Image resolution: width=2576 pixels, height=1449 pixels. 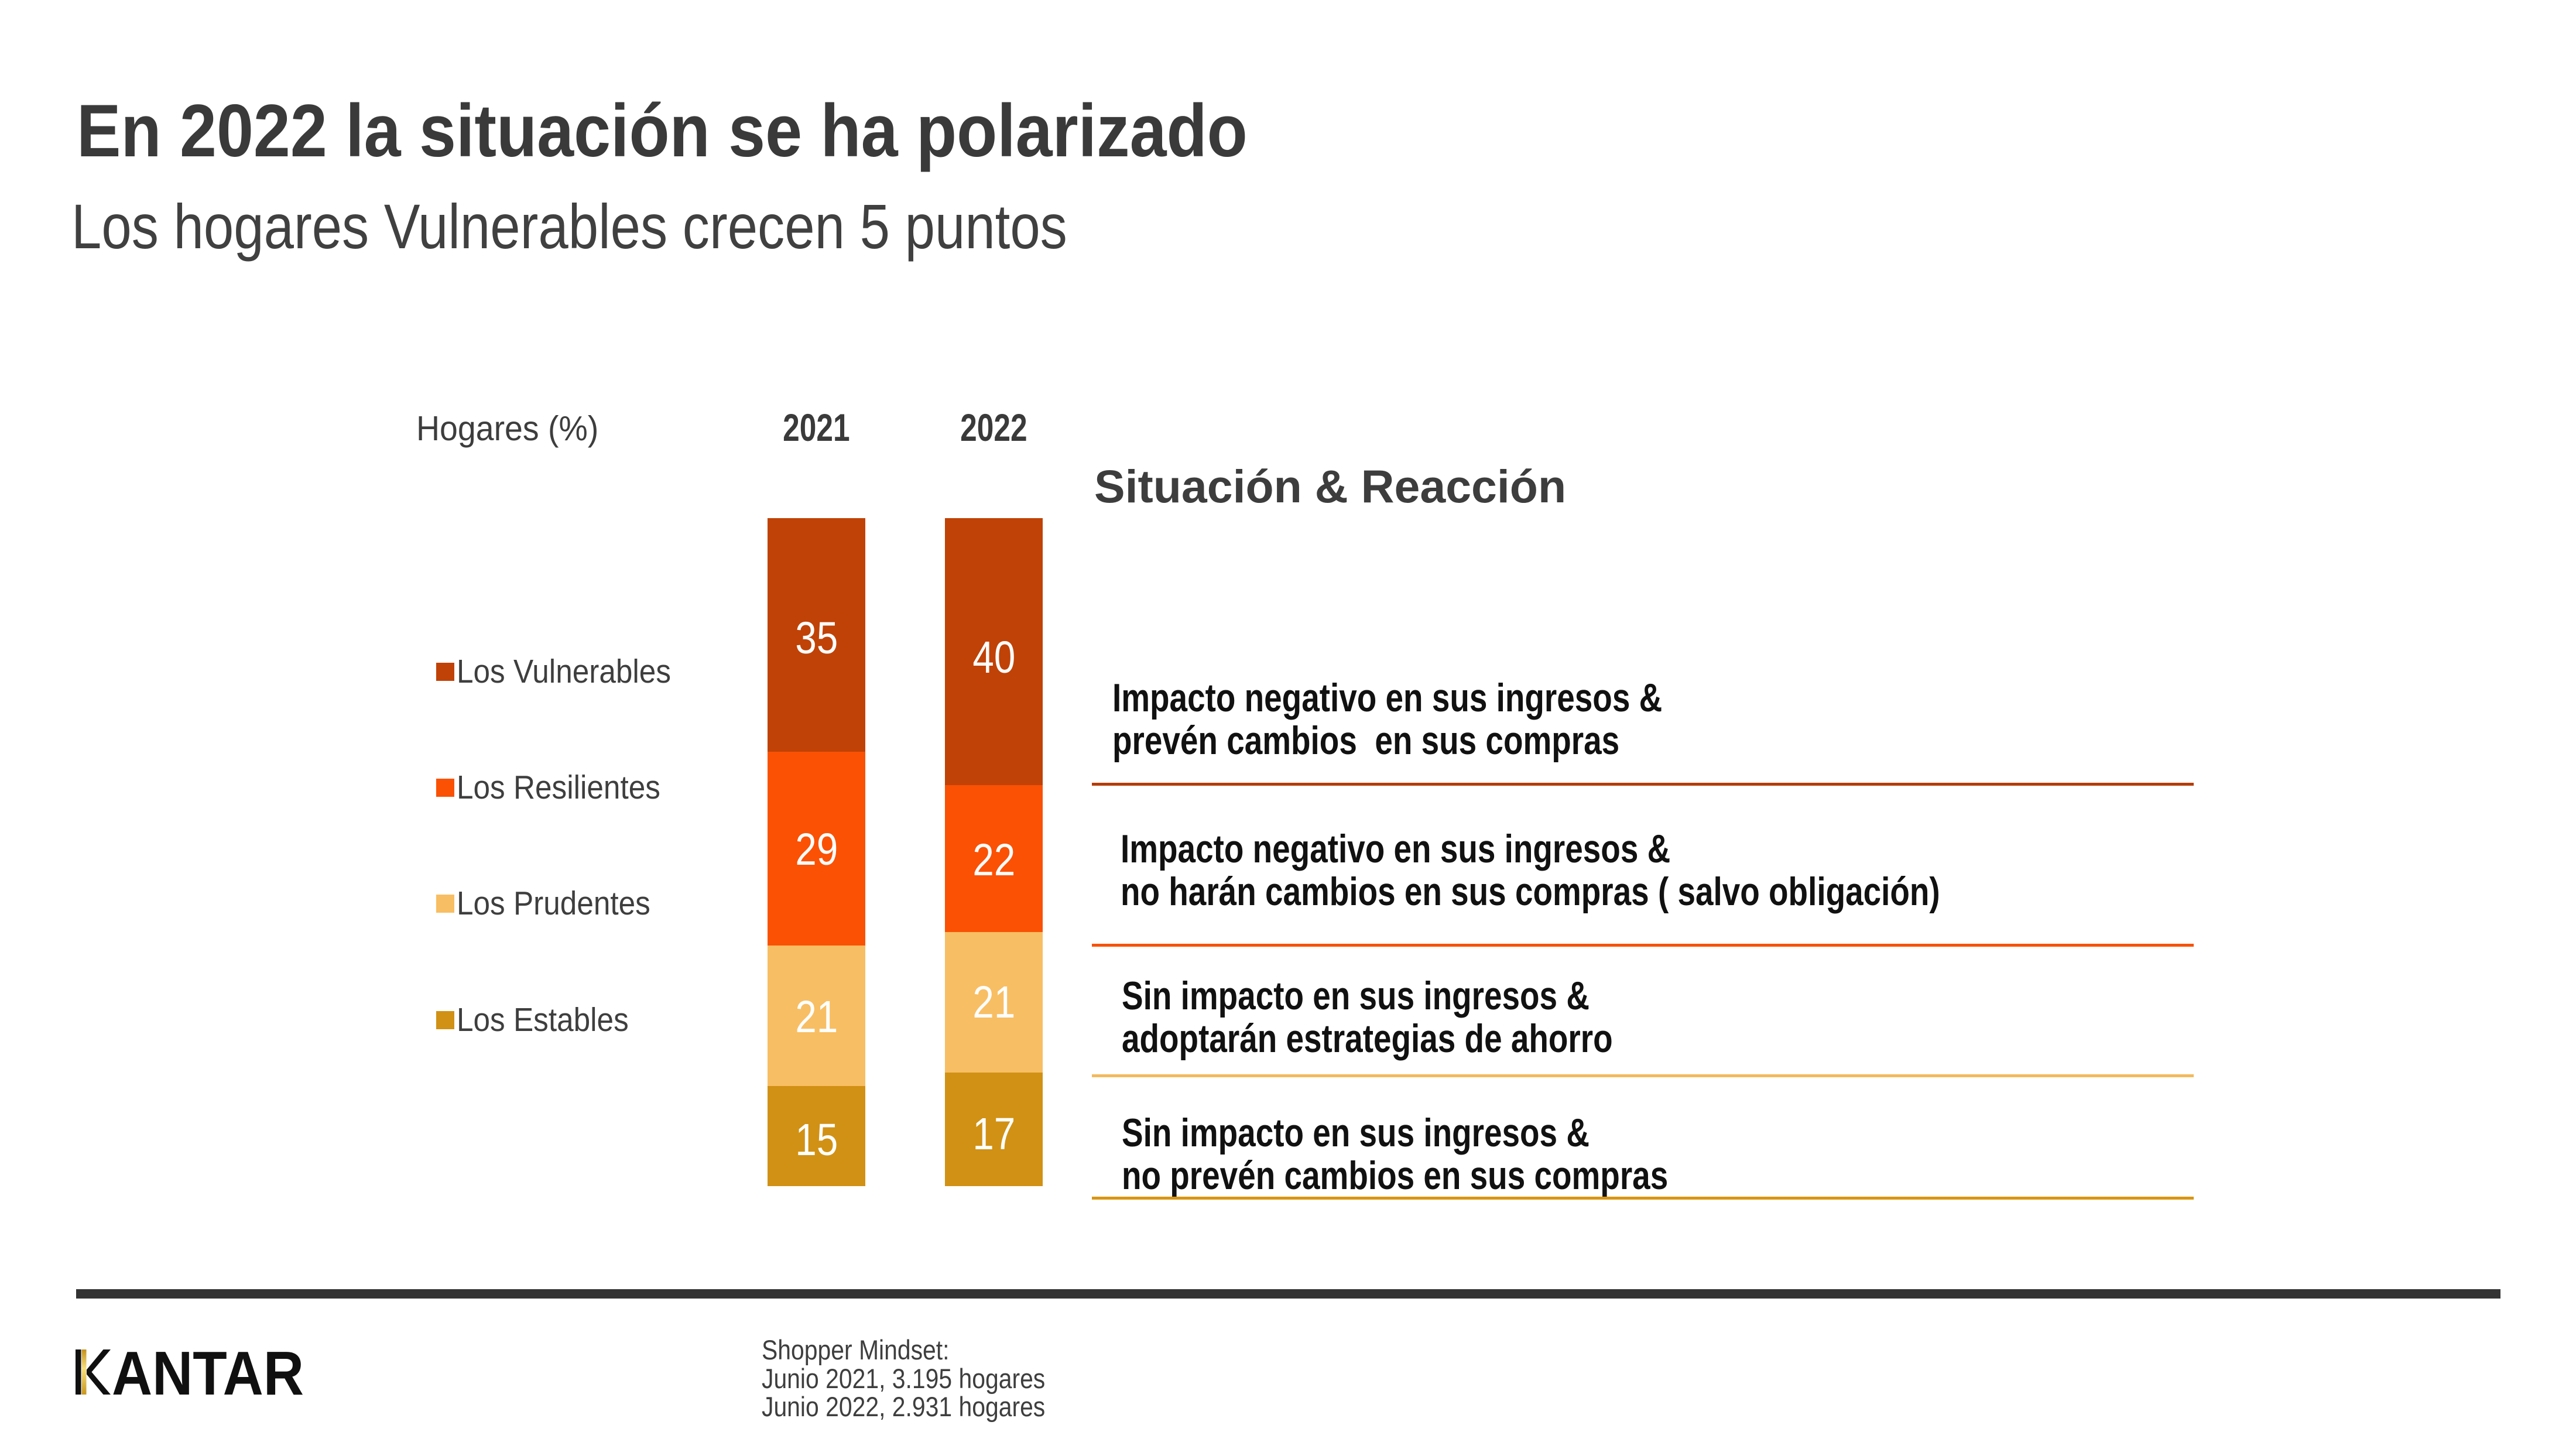 What do you see at coordinates (208, 1372) in the screenshot?
I see `svg-text: ANTAR` at bounding box center [208, 1372].